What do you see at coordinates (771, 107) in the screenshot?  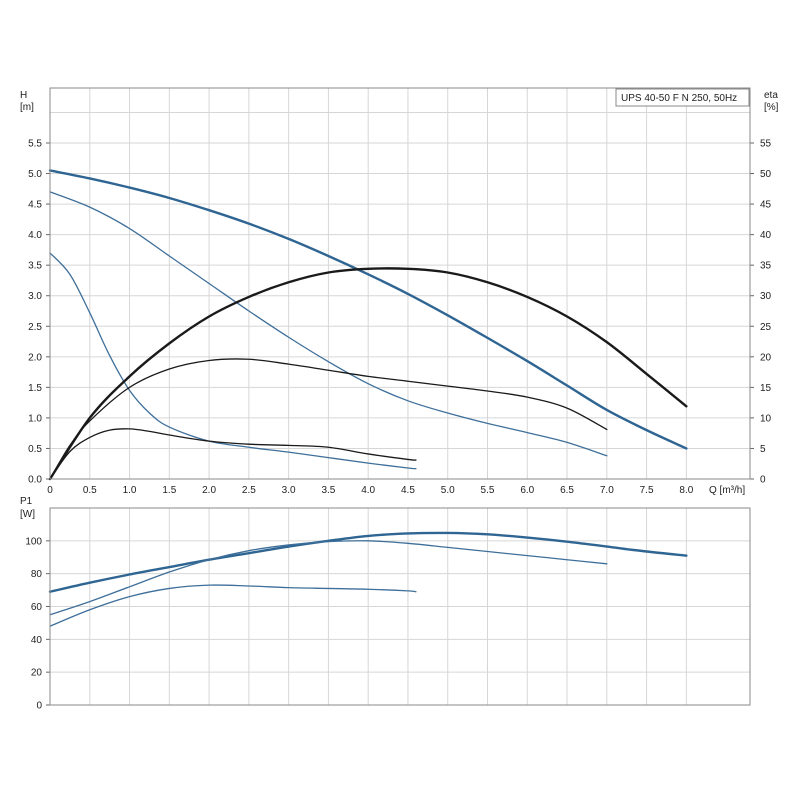 I see `y2-axis-unit-eta: [%]` at bounding box center [771, 107].